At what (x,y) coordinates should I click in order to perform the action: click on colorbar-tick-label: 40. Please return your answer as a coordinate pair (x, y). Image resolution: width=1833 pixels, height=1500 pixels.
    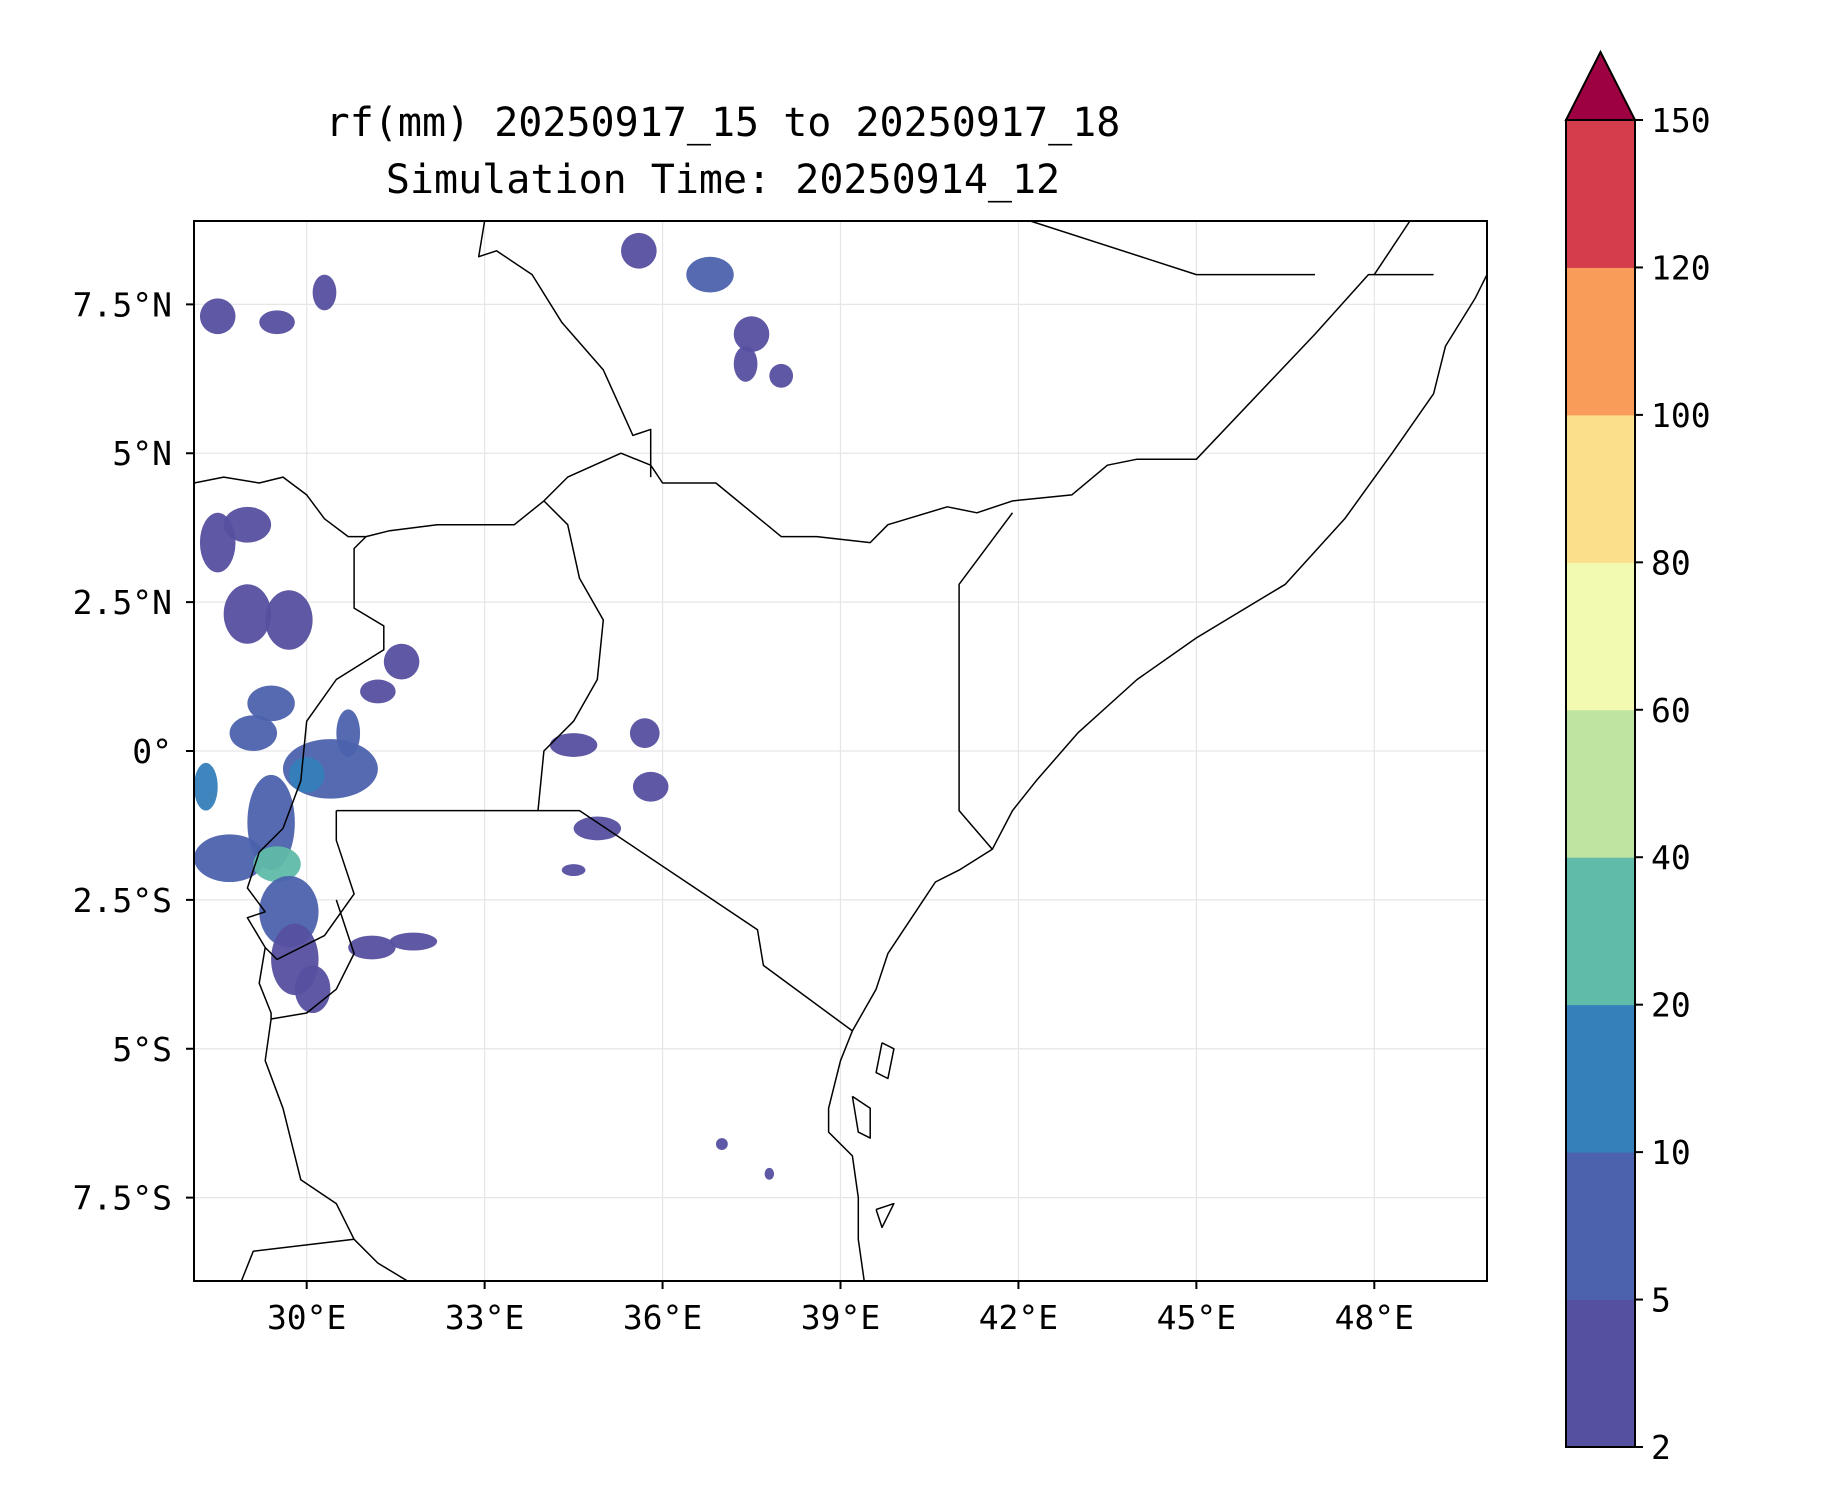
    Looking at the image, I should click on (1671, 857).